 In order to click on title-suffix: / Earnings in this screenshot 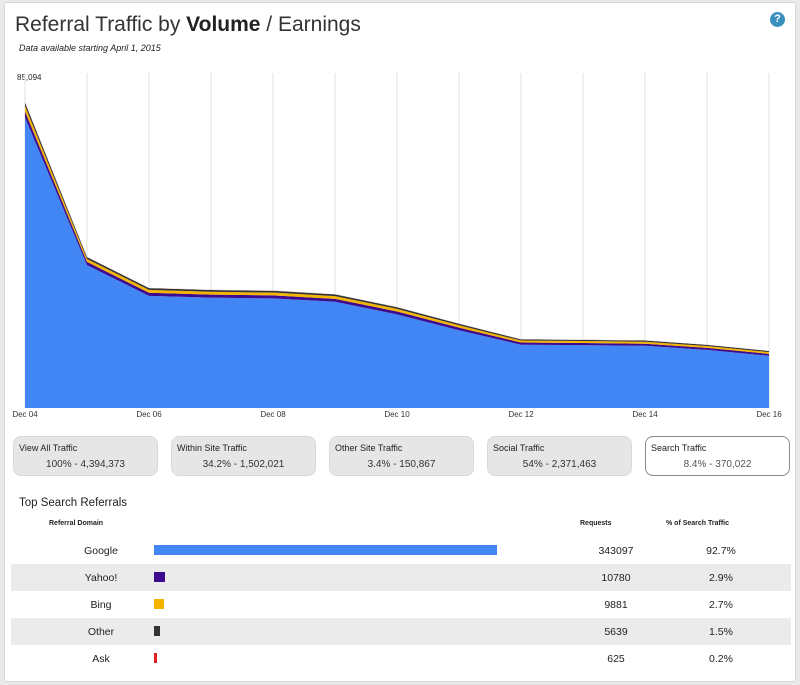, I will do `click(310, 24)`.